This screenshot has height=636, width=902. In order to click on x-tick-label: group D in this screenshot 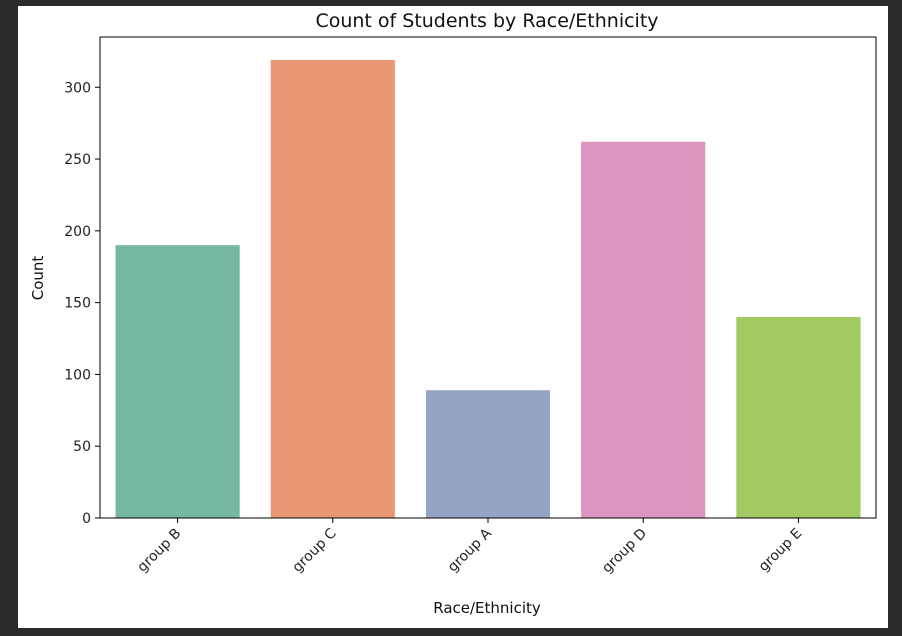, I will do `click(624, 551)`.